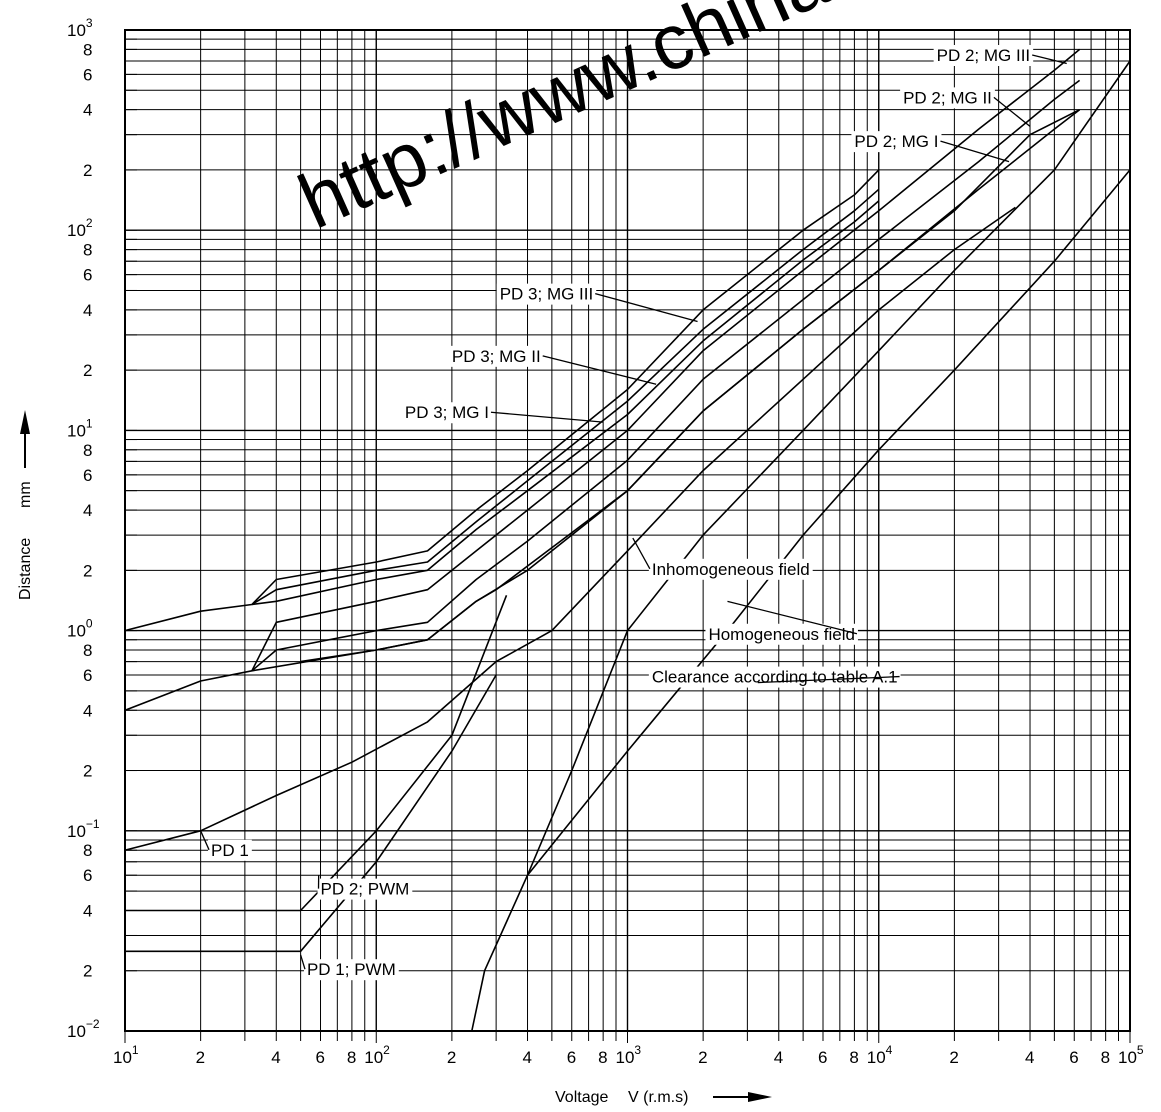  I want to click on annotation-label-8: Homogeneous field, so click(781, 634).